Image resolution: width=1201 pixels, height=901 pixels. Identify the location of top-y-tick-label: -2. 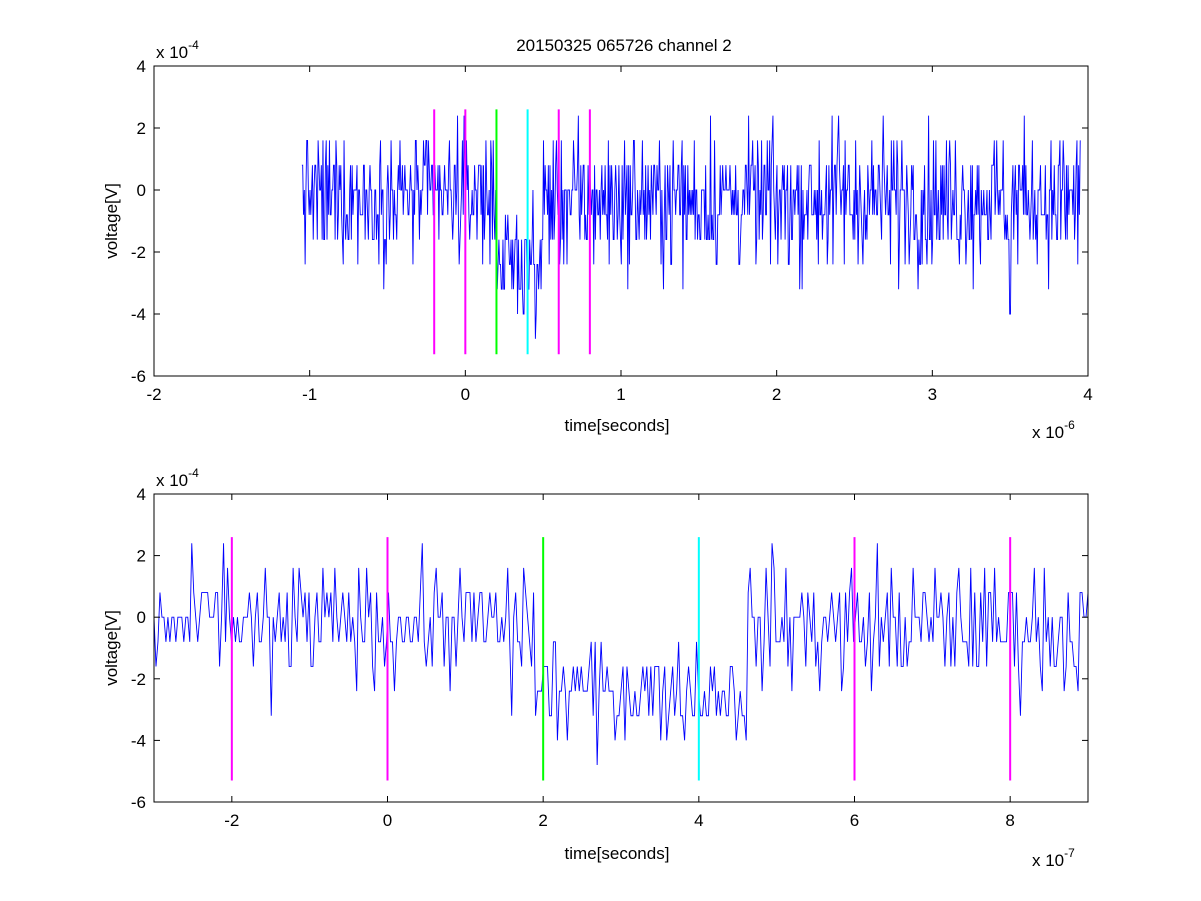
(138, 252).